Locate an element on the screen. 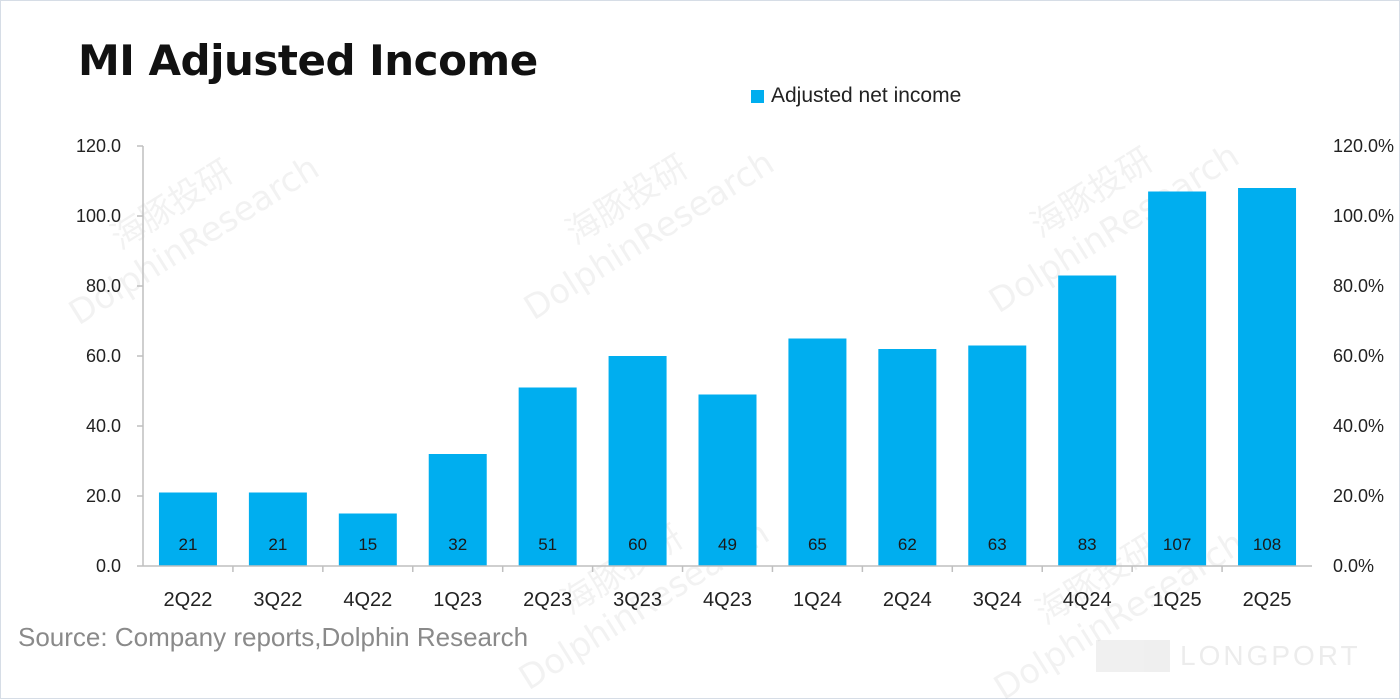 The image size is (1400, 699). x-tick-label: 3Q22 is located at coordinates (277, 600).